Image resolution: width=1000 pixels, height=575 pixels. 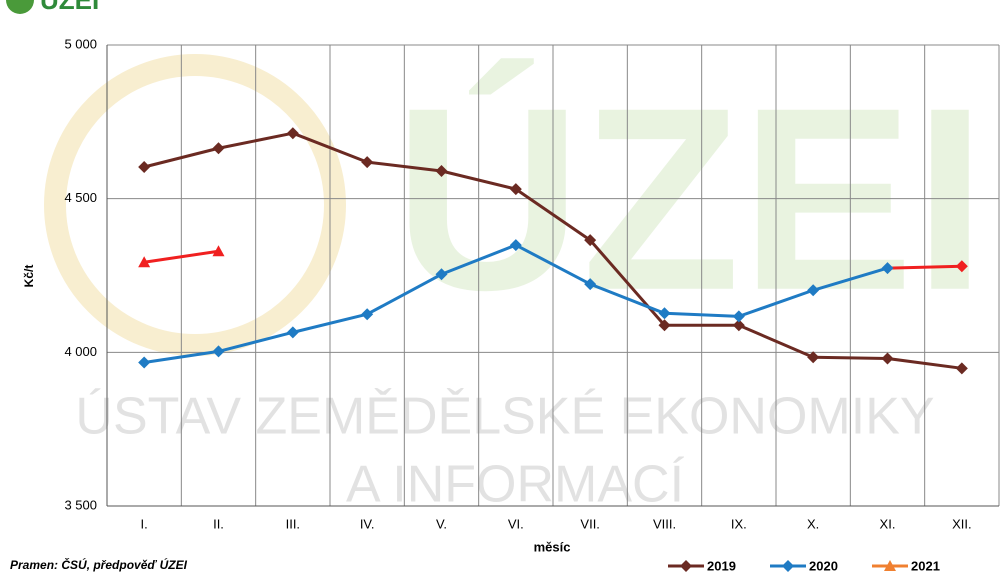 What do you see at coordinates (739, 523) in the screenshot?
I see `x-tick-label: IX.` at bounding box center [739, 523].